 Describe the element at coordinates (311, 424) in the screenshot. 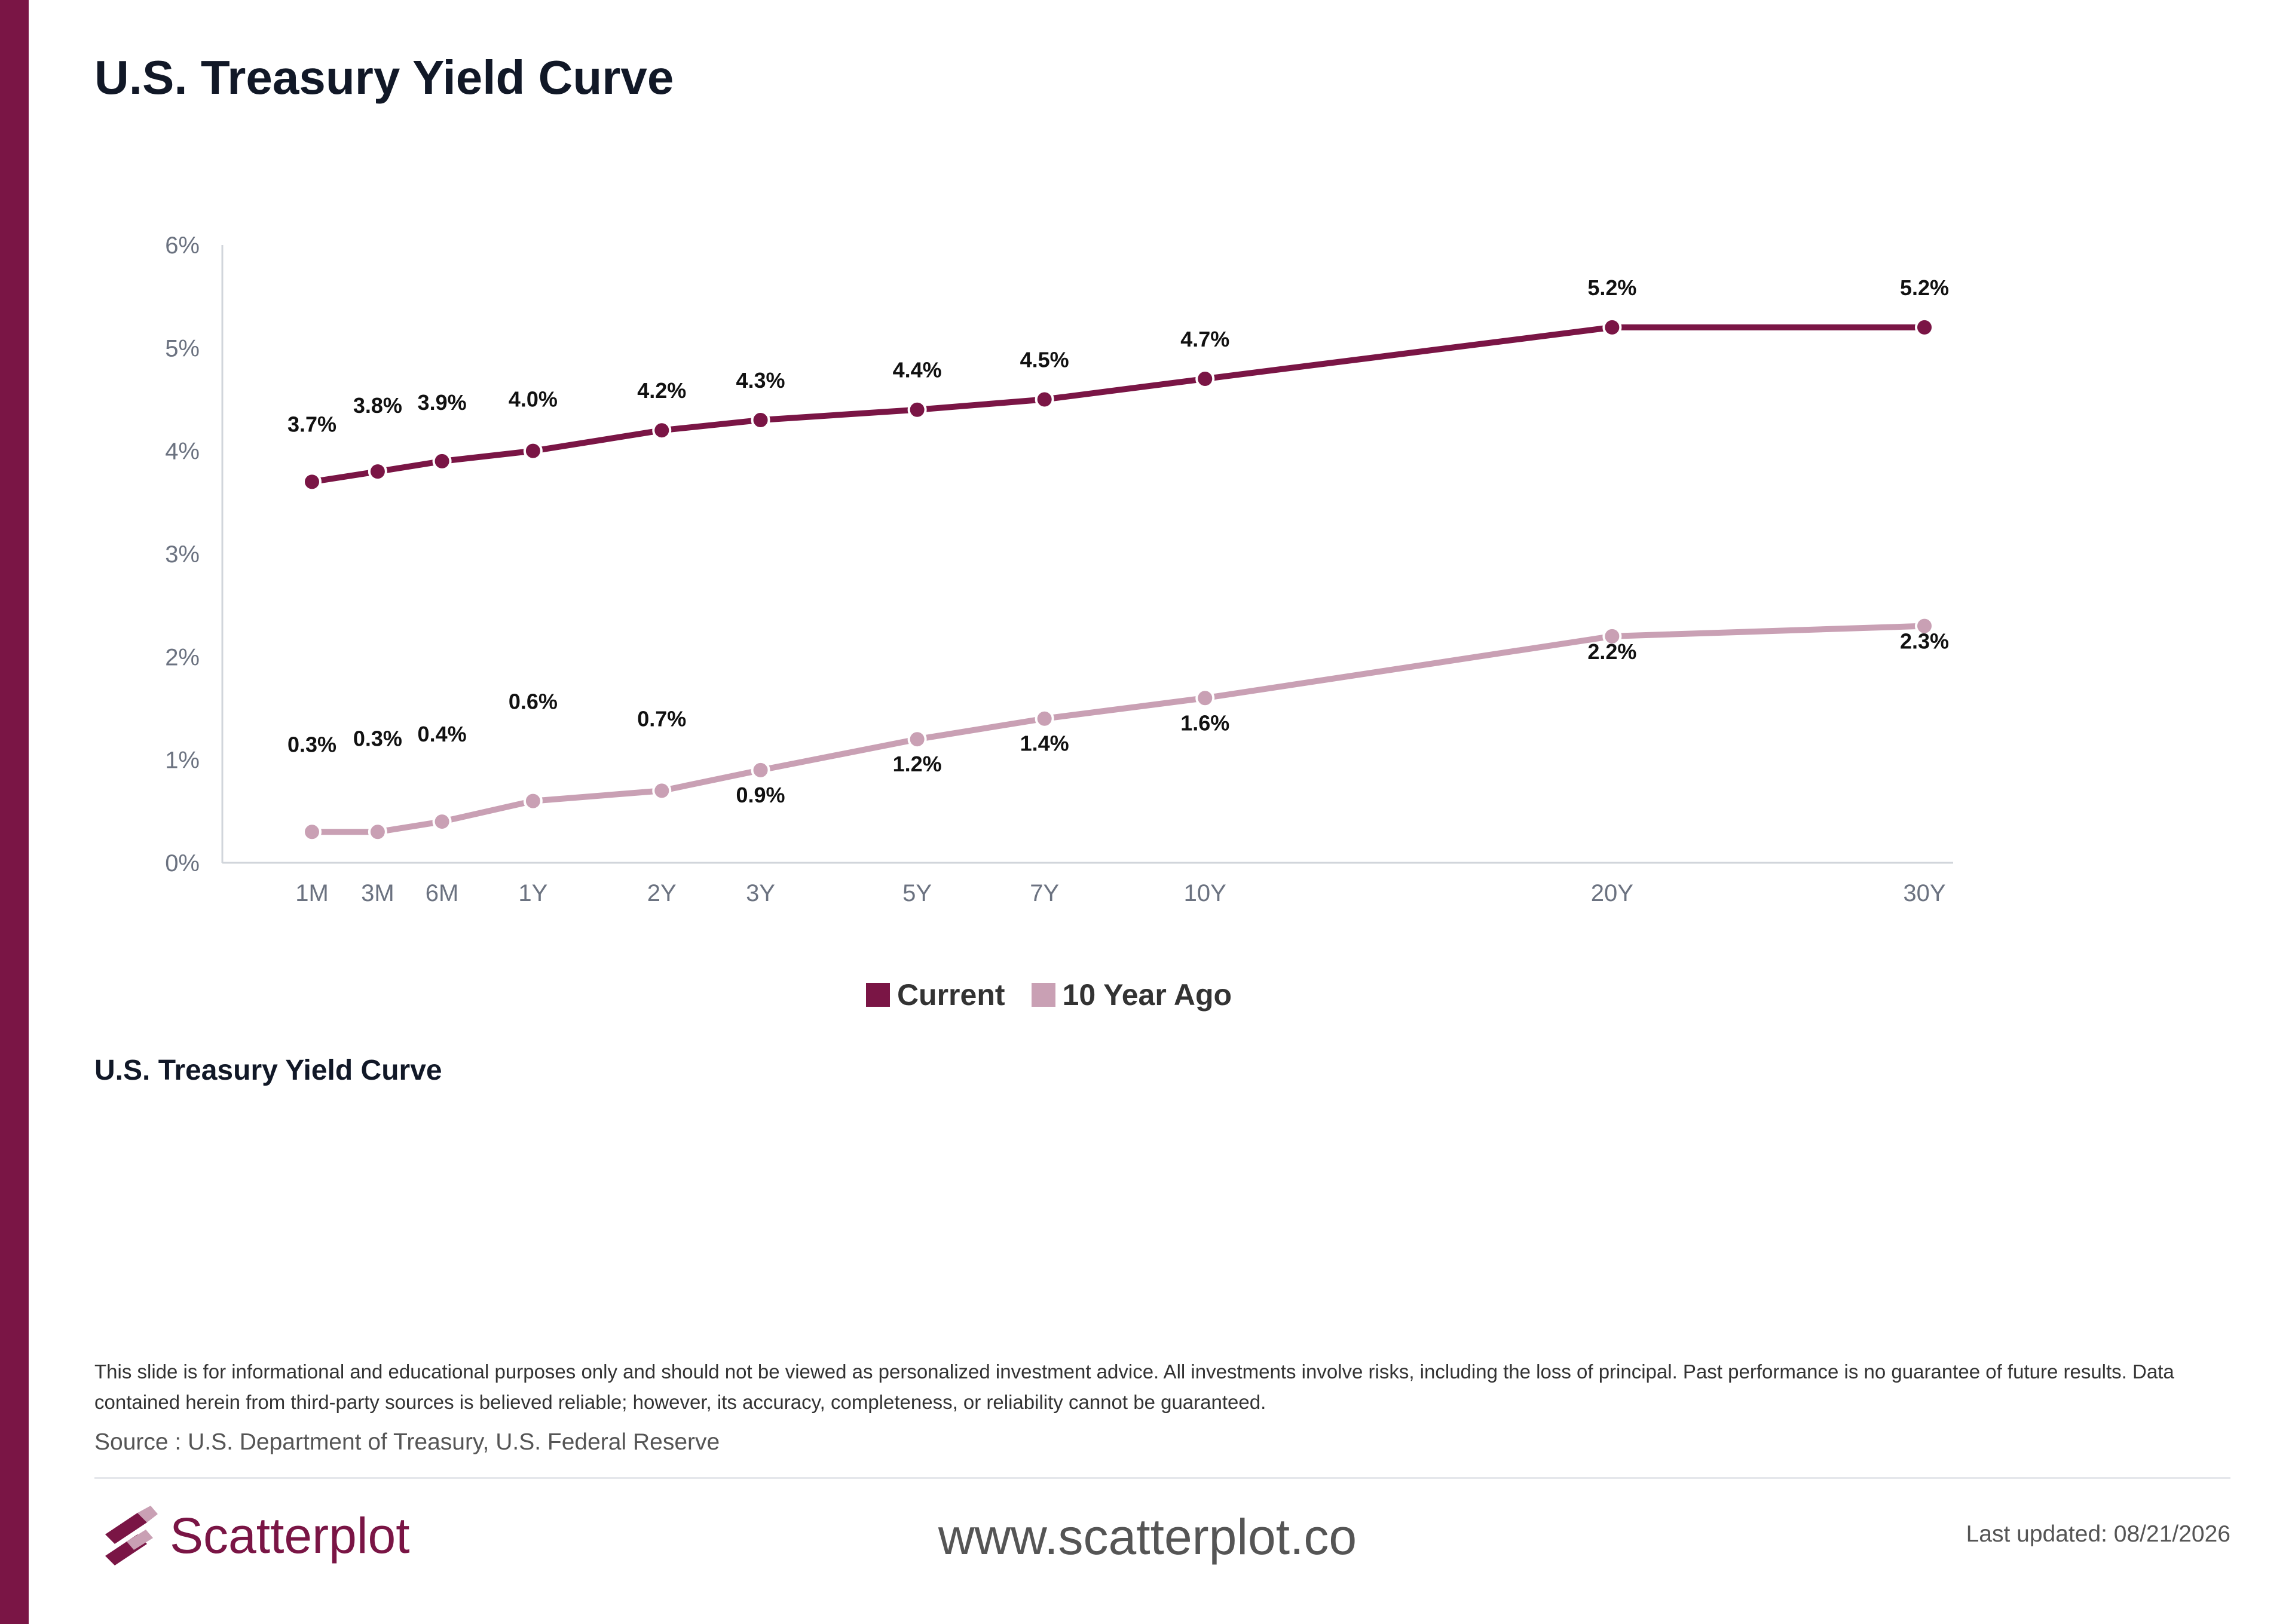

I see `data-label: 3.7%` at that location.